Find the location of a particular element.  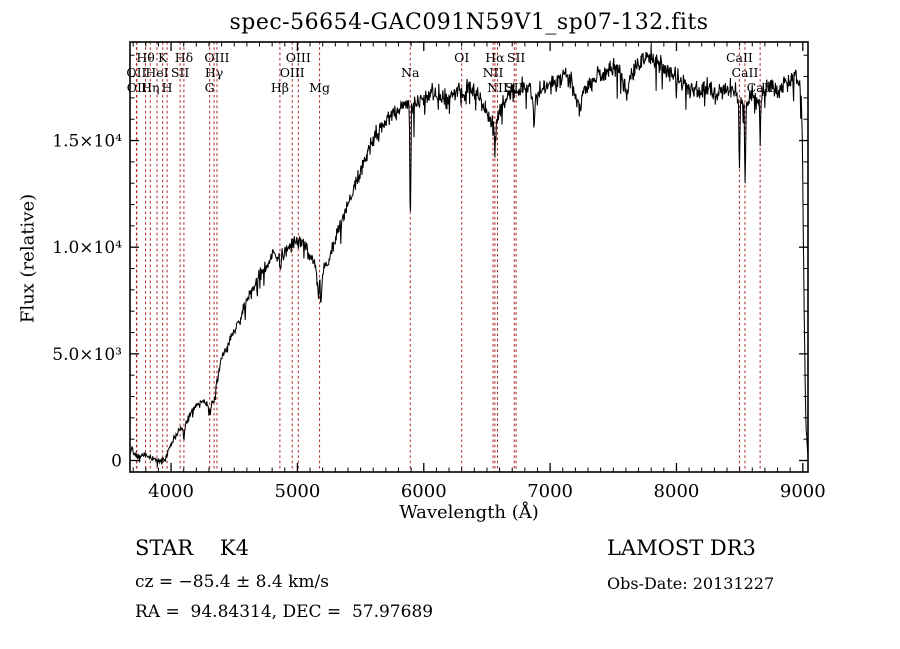

spectral-line-label: Mg is located at coordinates (319, 87).